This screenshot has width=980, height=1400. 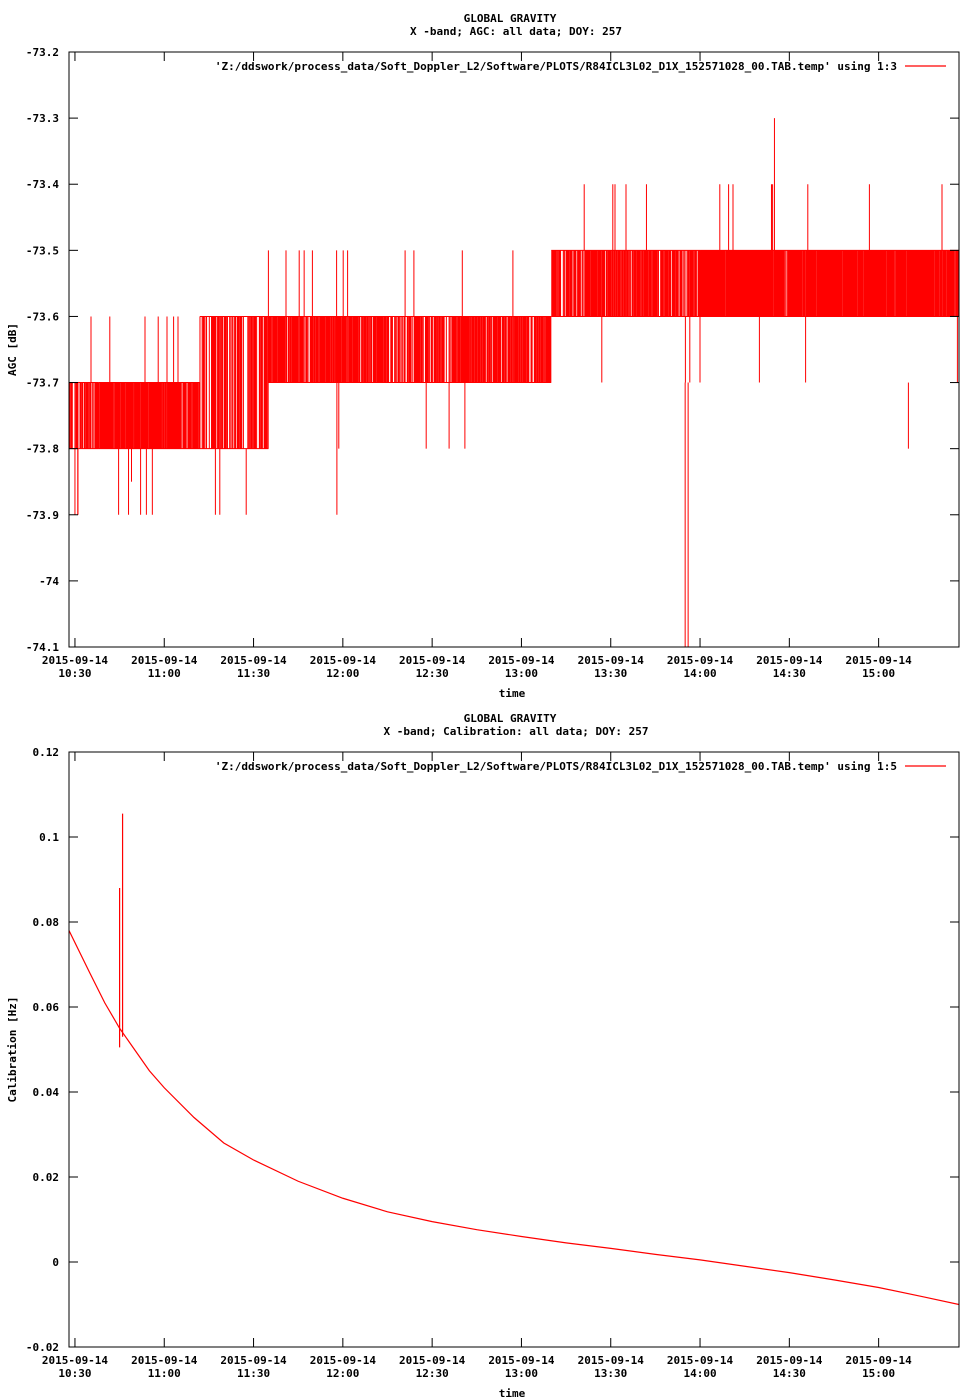 What do you see at coordinates (42, 515) in the screenshot?
I see `y-tick-label: -73.9` at bounding box center [42, 515].